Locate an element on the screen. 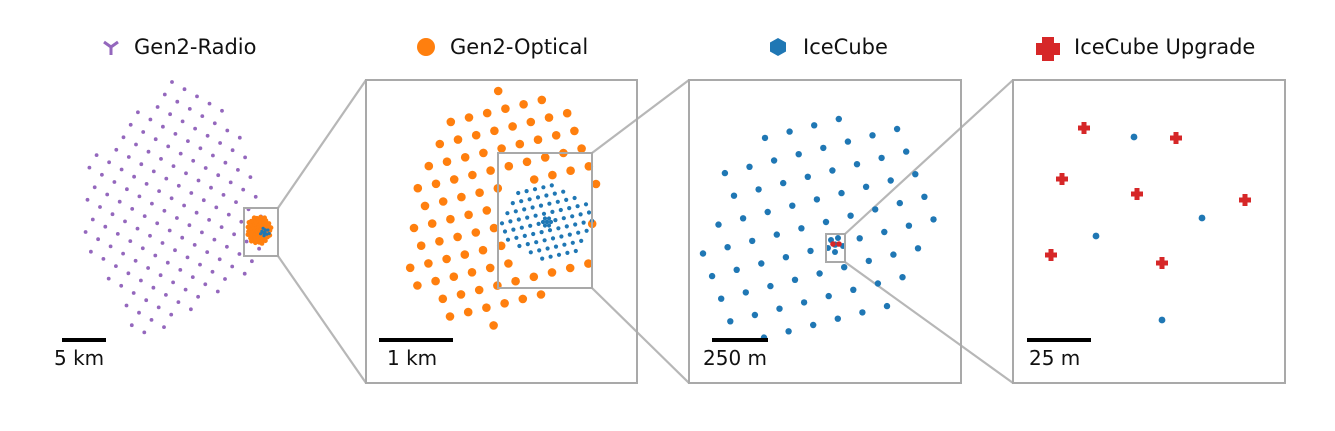 This screenshot has width=1335, height=431. legend-icecube-label: IceCube is located at coordinates (845, 47).